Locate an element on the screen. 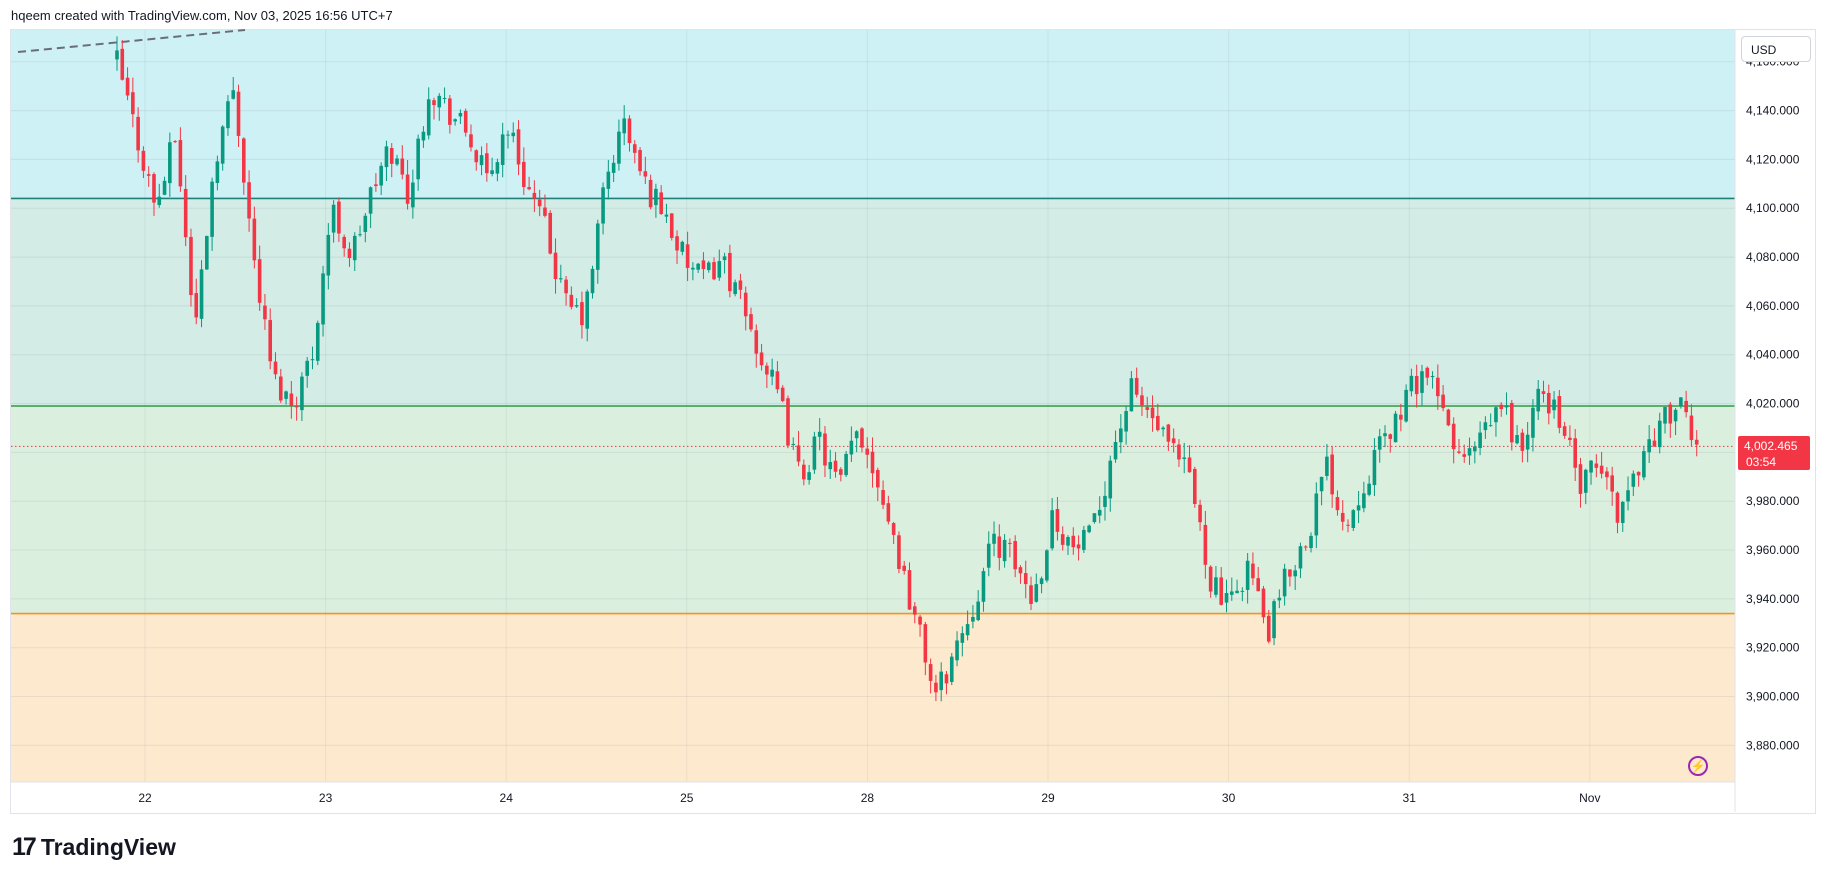 The height and width of the screenshot is (879, 1826). tradingview-logo: 17 TradingView is located at coordinates (94, 847).